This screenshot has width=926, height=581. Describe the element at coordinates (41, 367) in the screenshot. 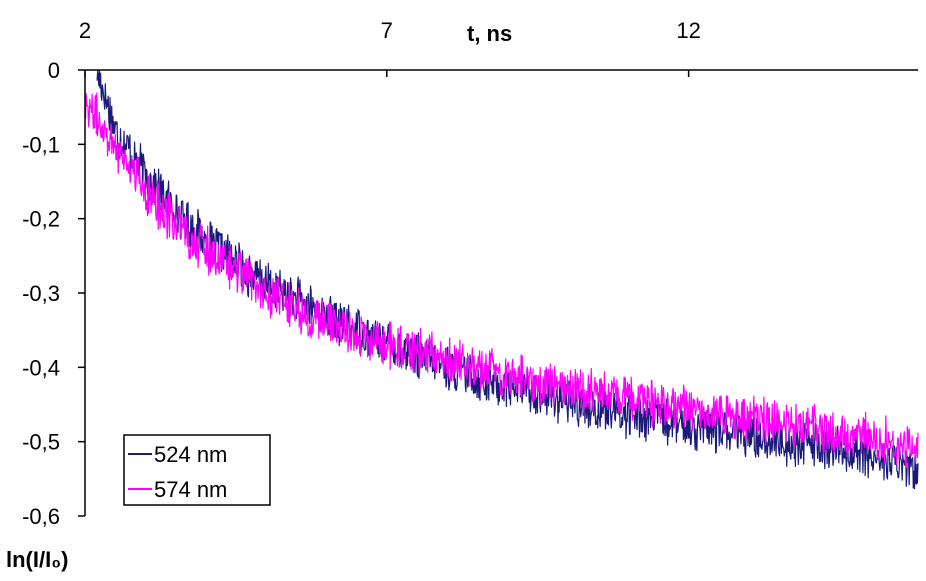

I see `y-tick-label: -0,4` at that location.